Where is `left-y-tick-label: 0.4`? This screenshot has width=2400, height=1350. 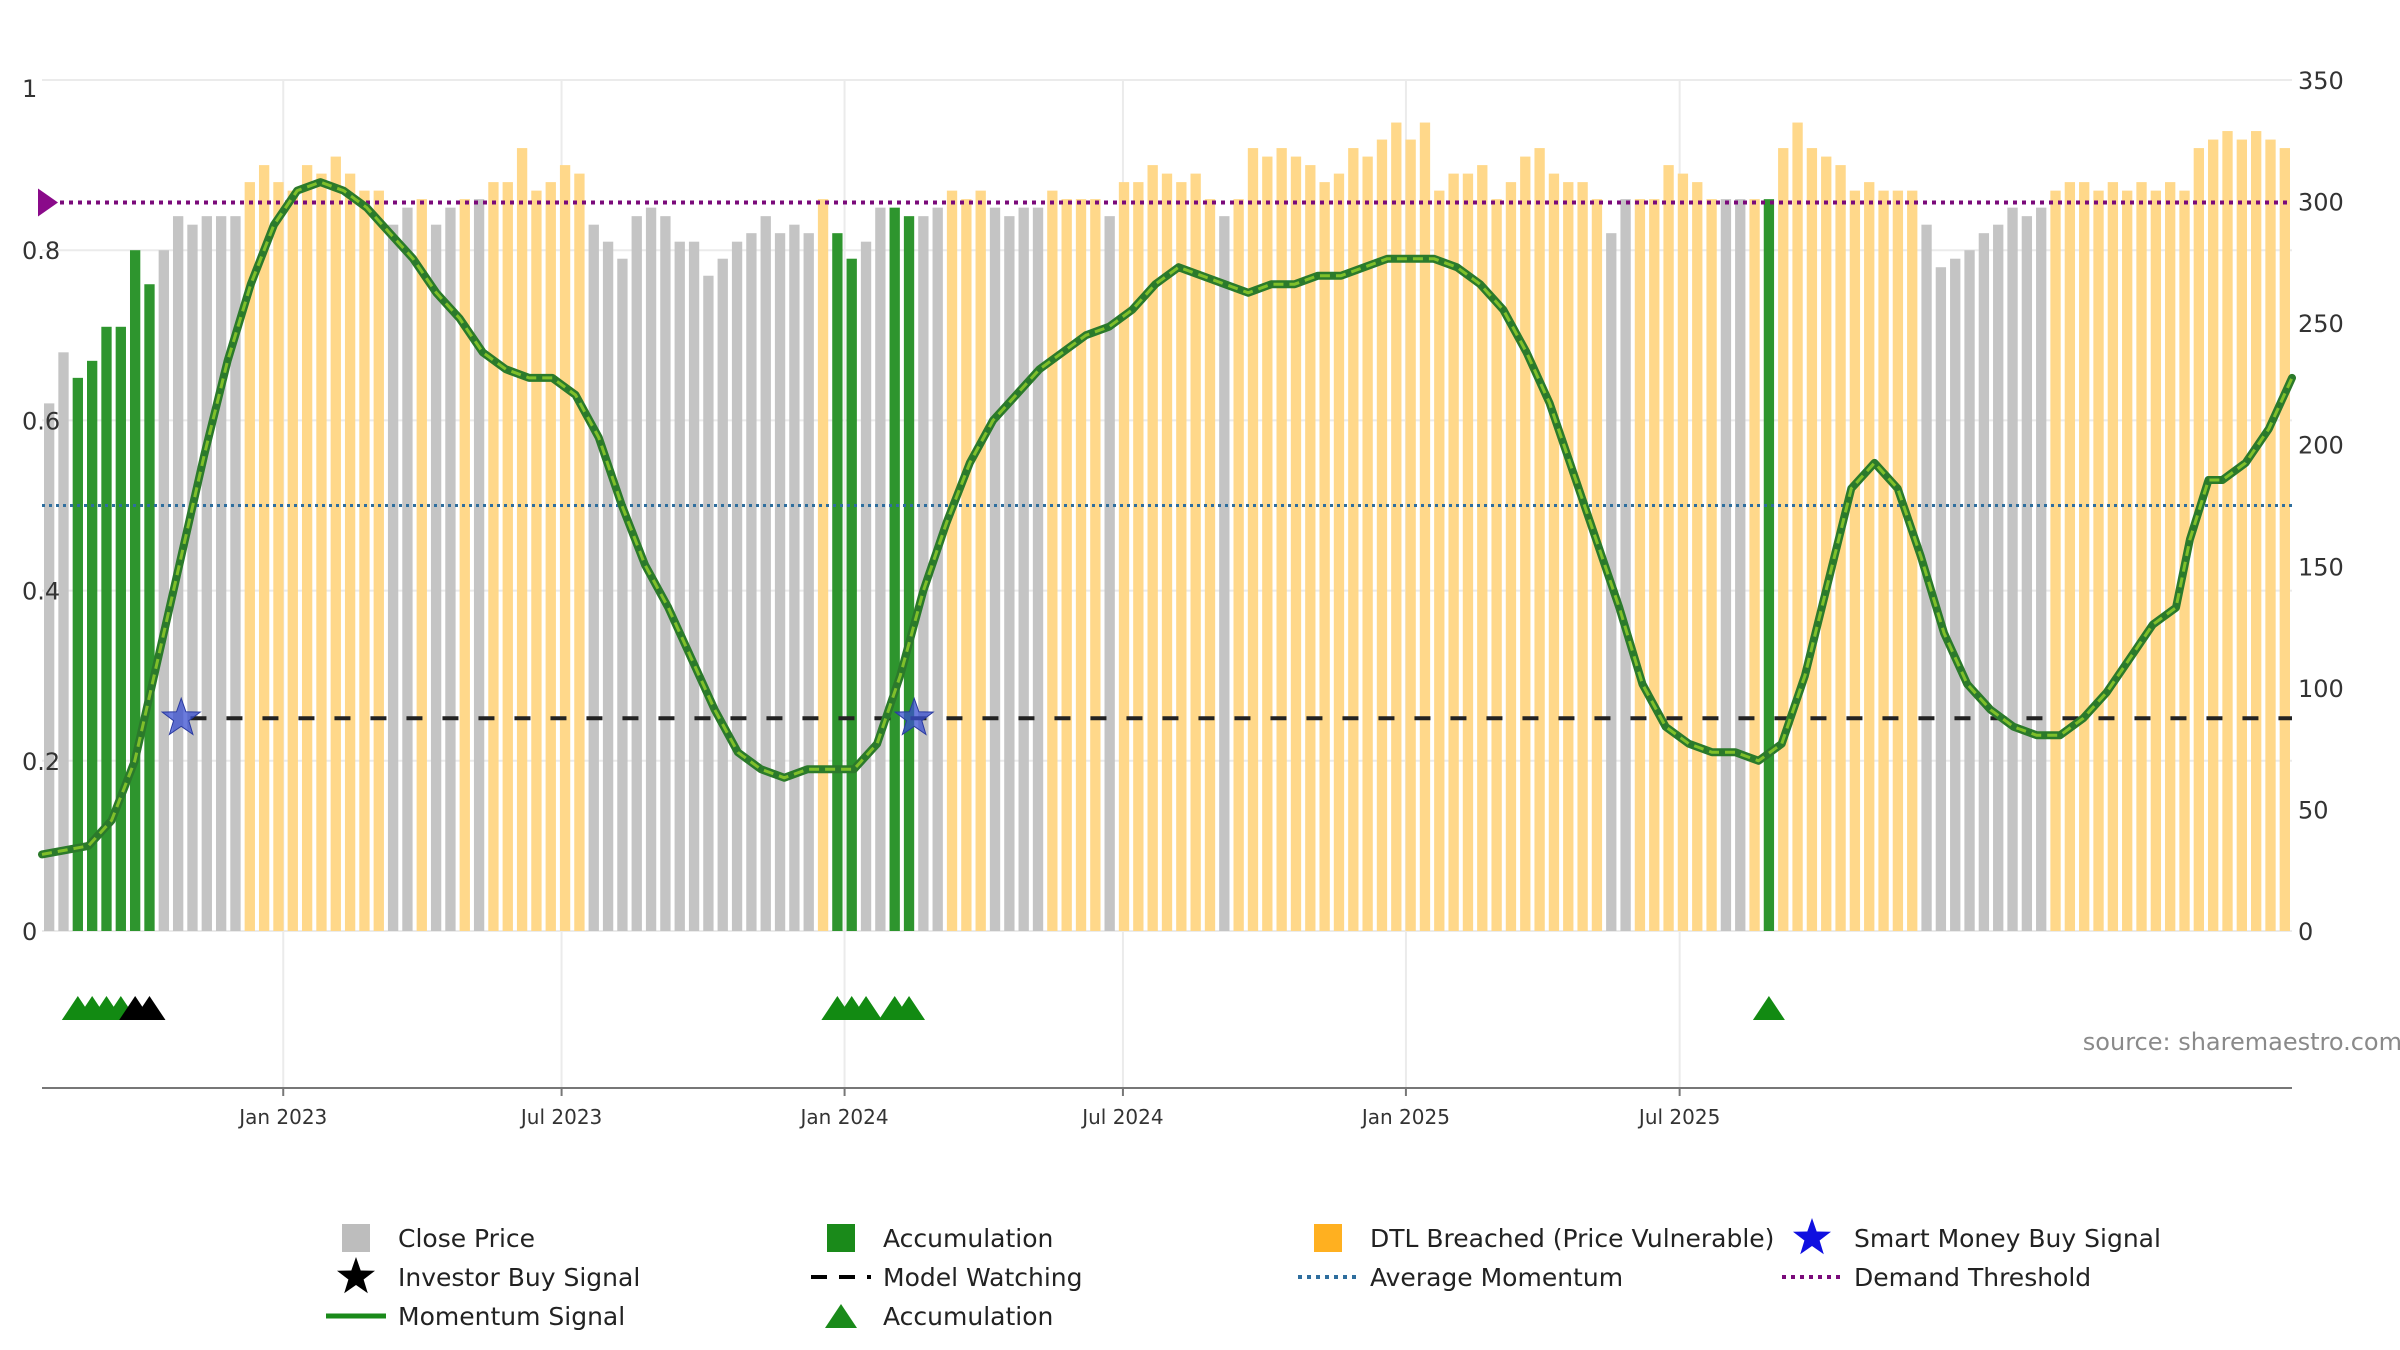 left-y-tick-label: 0.4 is located at coordinates (41, 592).